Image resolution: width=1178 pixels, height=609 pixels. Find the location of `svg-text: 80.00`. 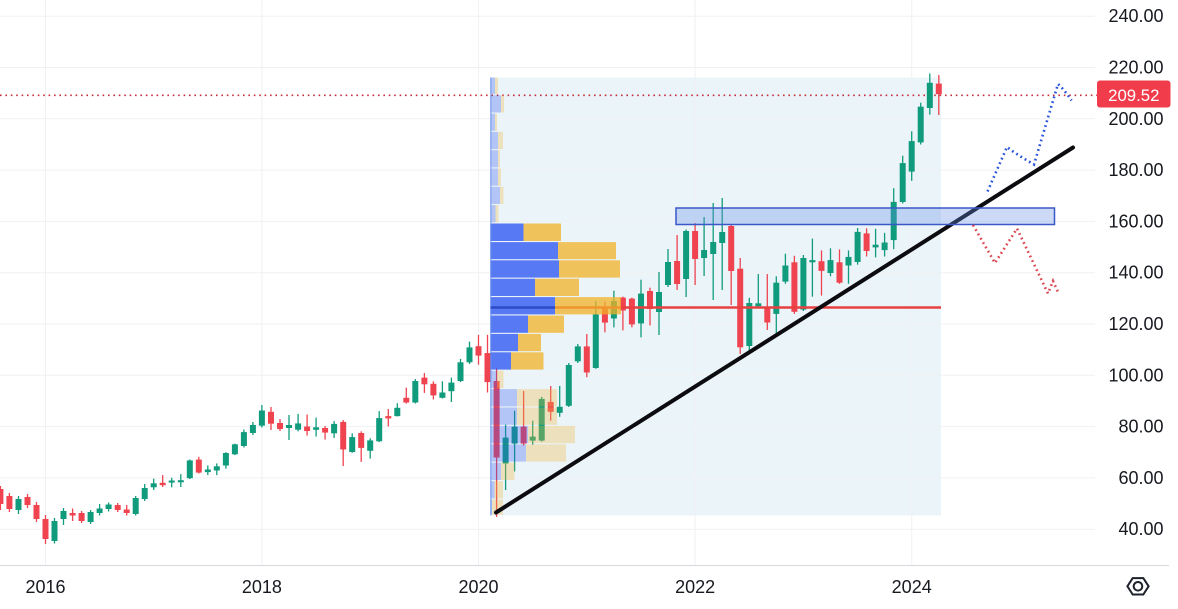

svg-text: 80.00 is located at coordinates (1140, 427).